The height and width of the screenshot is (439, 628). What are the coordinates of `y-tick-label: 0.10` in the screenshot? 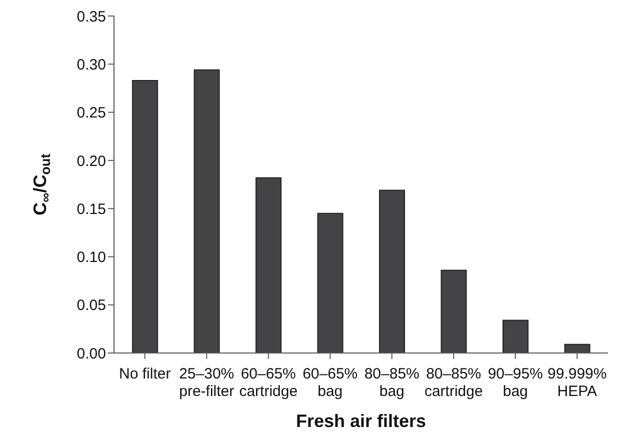 It's located at (91, 257).